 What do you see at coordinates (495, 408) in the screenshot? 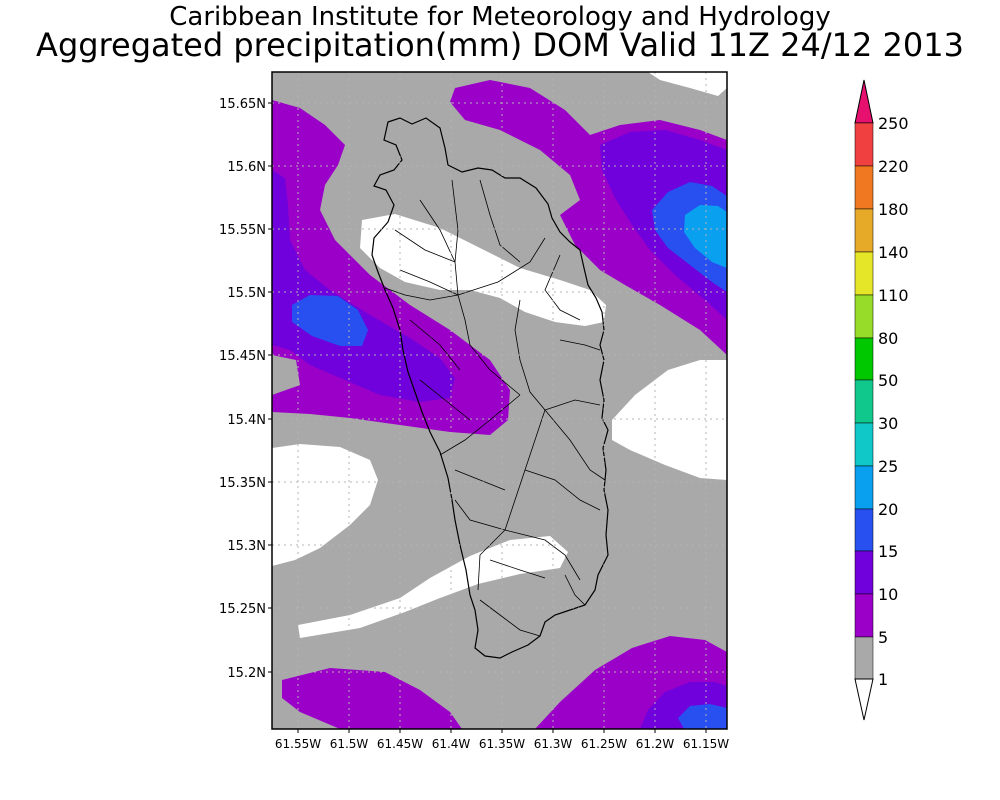
I see `watershed-lines` at bounding box center [495, 408].